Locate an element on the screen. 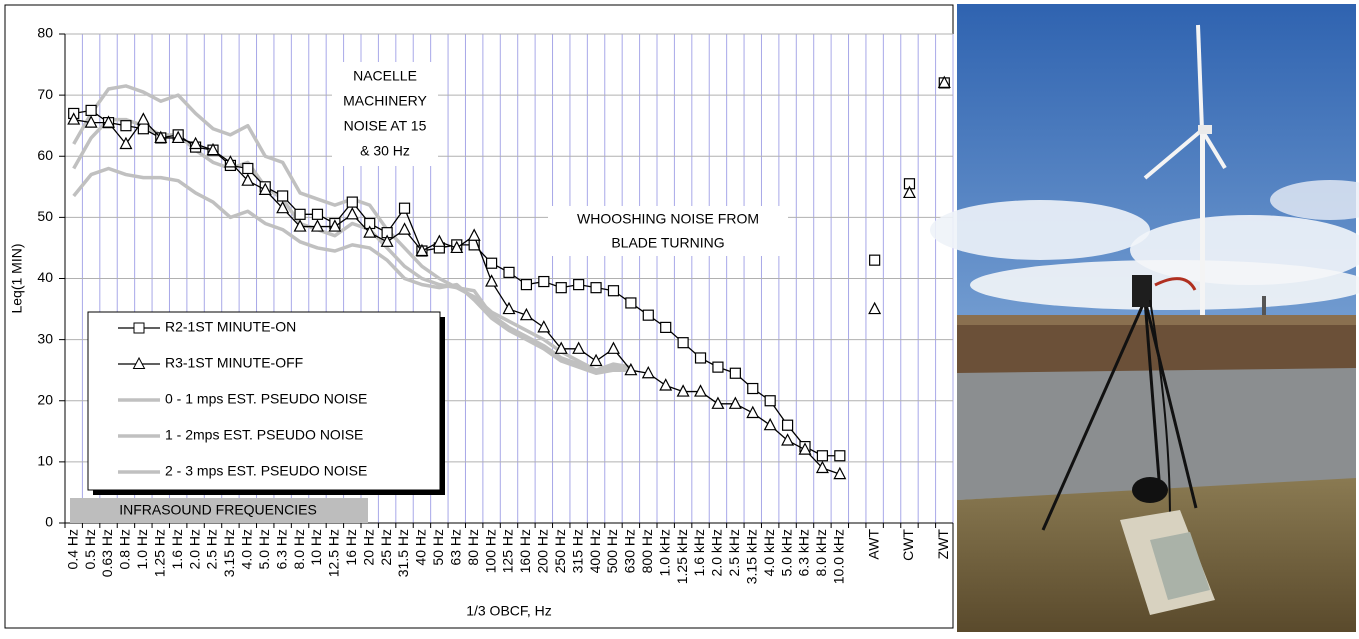  x-tick-label: 50 Hz is located at coordinates (438, 547).